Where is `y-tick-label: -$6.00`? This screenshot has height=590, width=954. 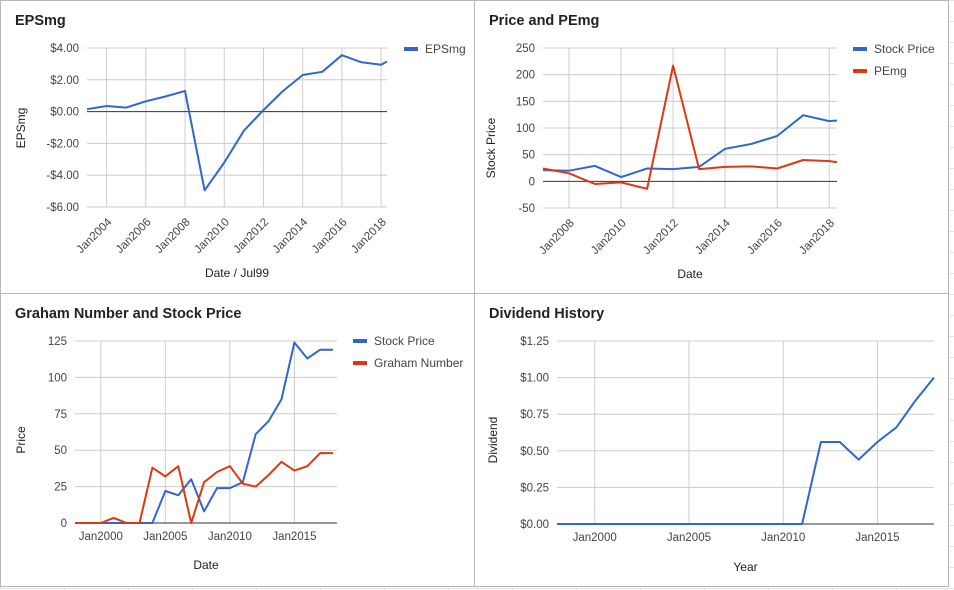 y-tick-label: -$6.00 is located at coordinates (62, 208).